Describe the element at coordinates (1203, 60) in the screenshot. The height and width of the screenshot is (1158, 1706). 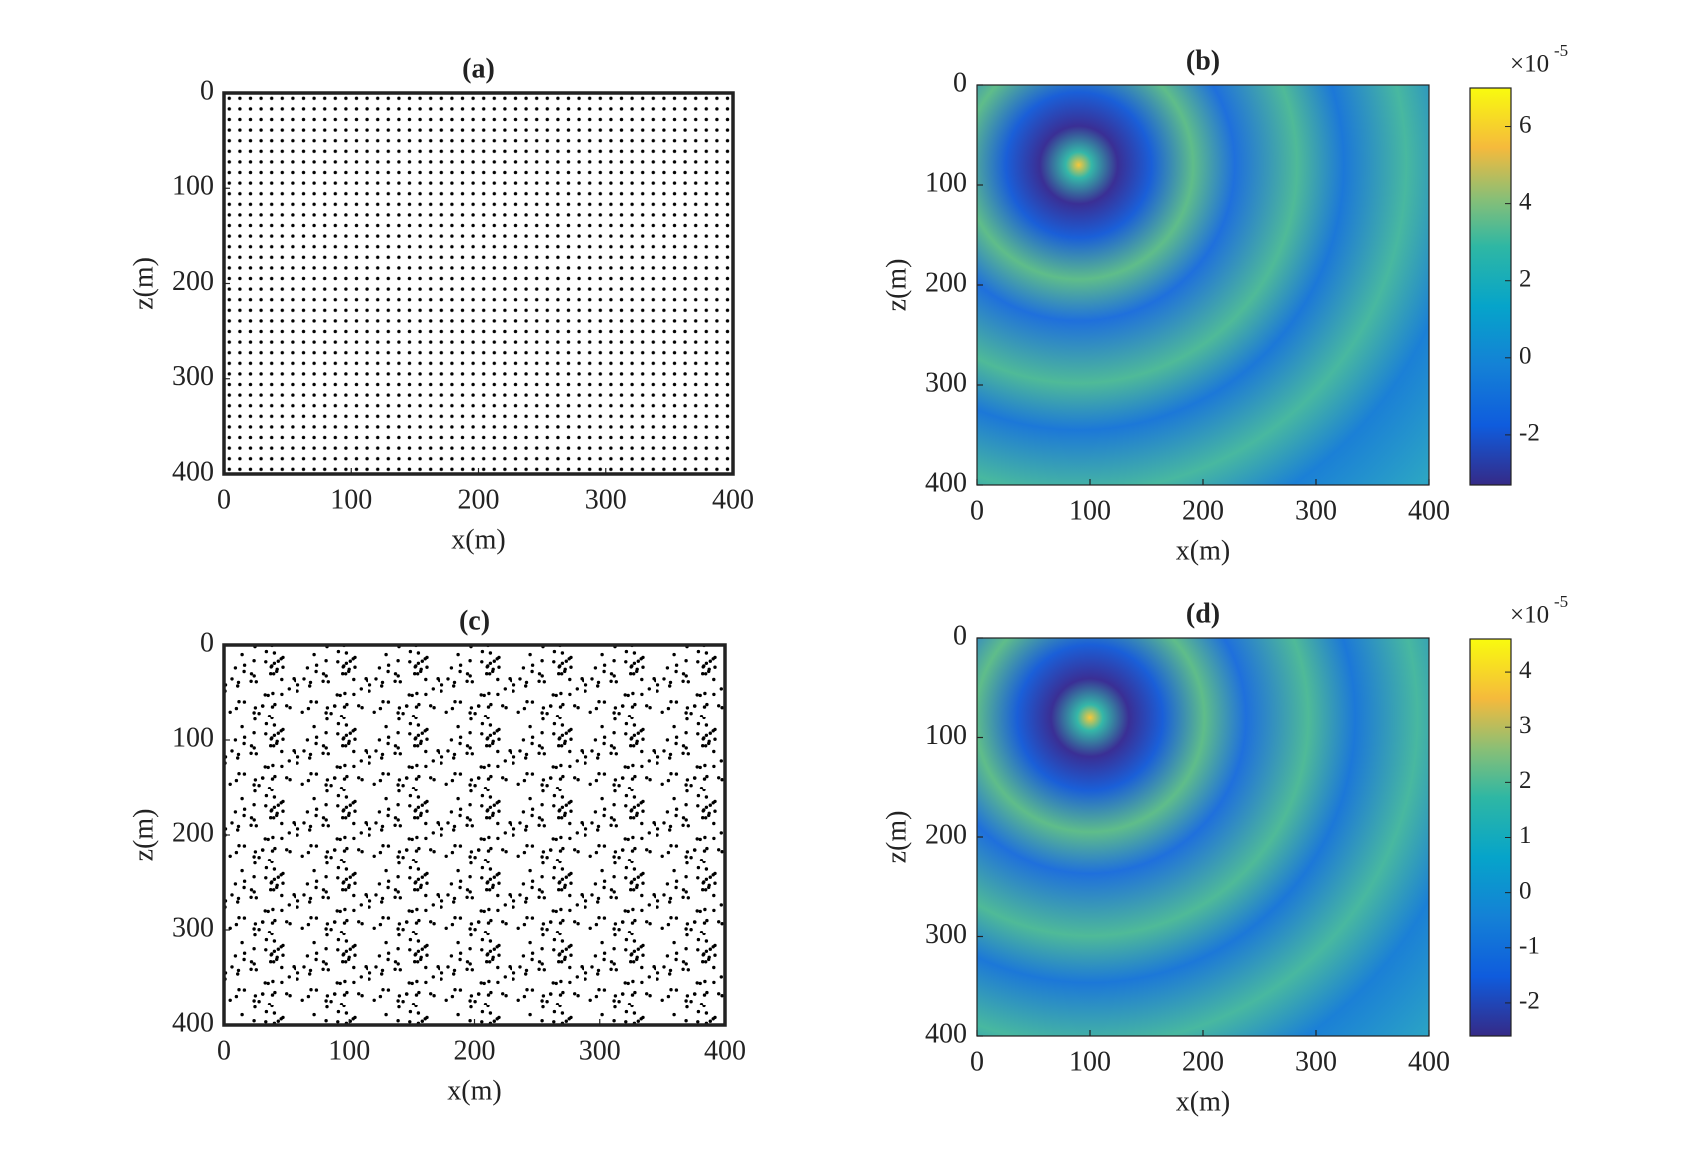
I see `panel-title: (b)` at that location.